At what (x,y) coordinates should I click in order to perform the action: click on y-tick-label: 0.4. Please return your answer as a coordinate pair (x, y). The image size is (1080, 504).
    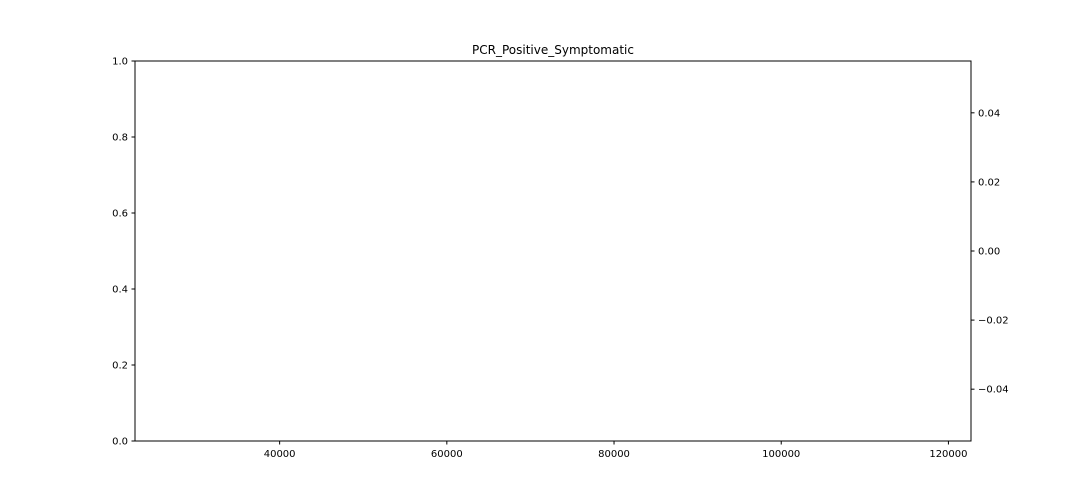
    Looking at the image, I should click on (120, 290).